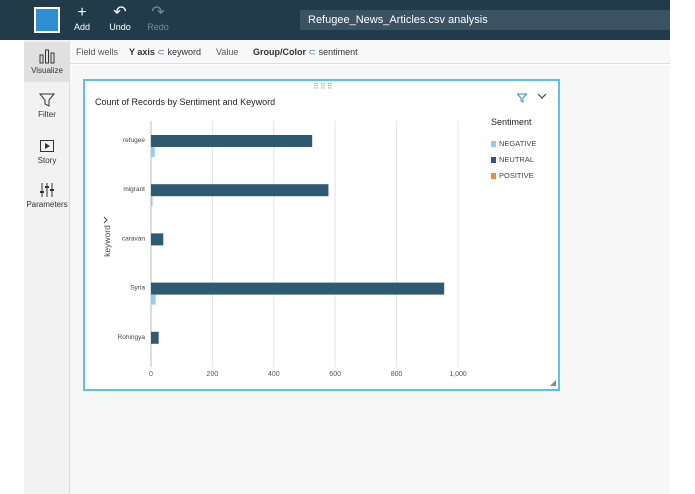 This screenshot has height=494, width=695. Describe the element at coordinates (511, 122) in the screenshot. I see `legend-title: Sentiment` at that location.